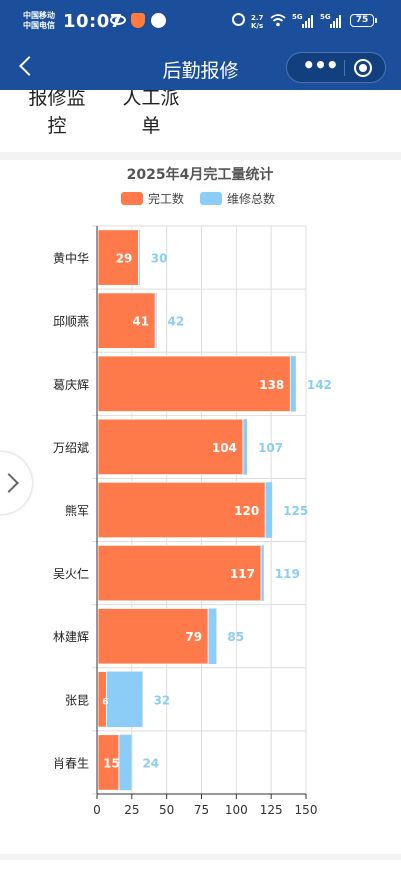 The image size is (401, 872). Describe the element at coordinates (363, 20) in the screenshot. I see `battery-icon: 75` at that location.